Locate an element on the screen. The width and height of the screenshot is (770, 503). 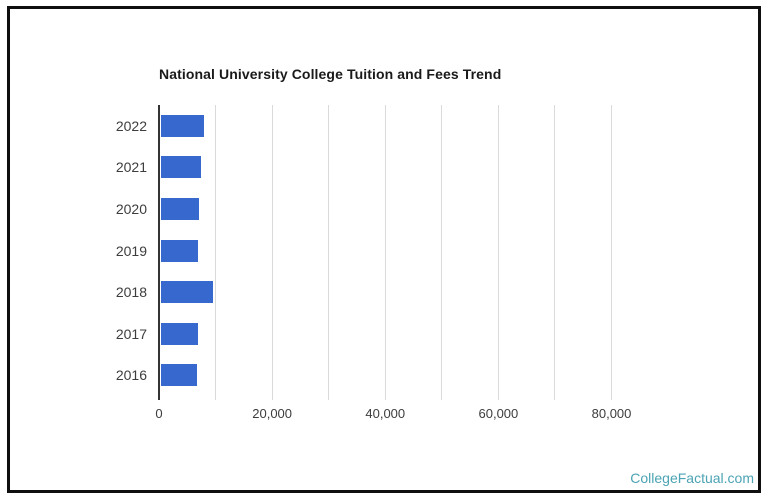
bar-2016 is located at coordinates (179, 375).